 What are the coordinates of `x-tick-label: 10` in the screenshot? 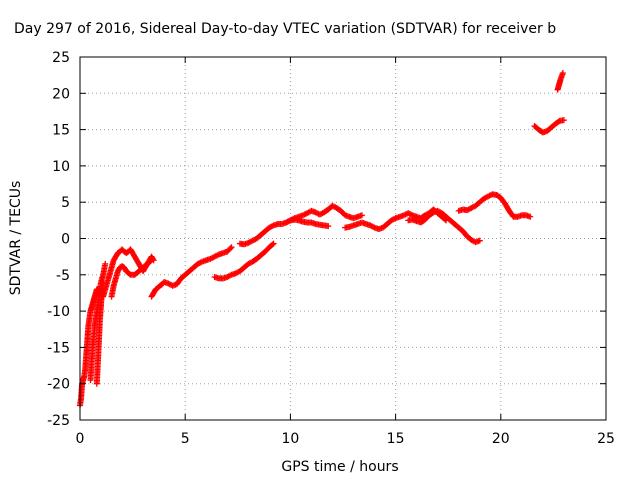 It's located at (290, 439).